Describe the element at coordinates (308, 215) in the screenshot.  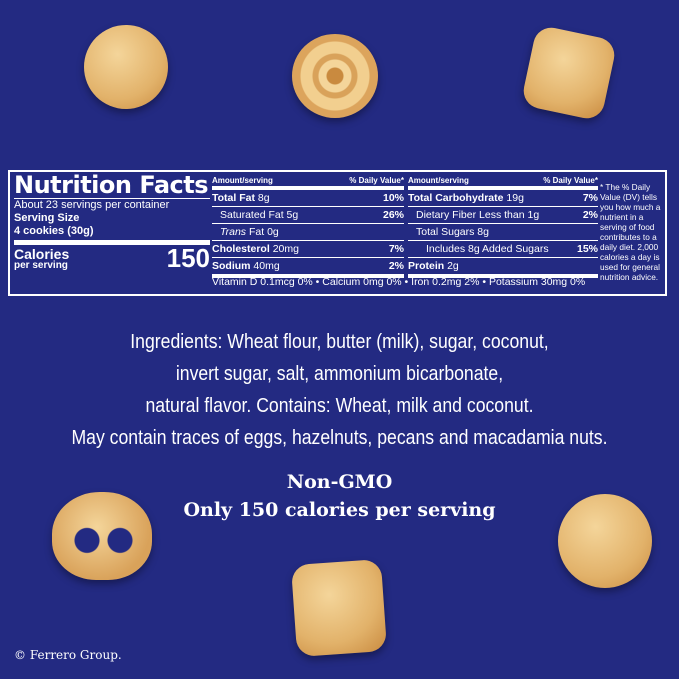
I see `nutrient-row: Saturated Fat 5g 26%` at that location.